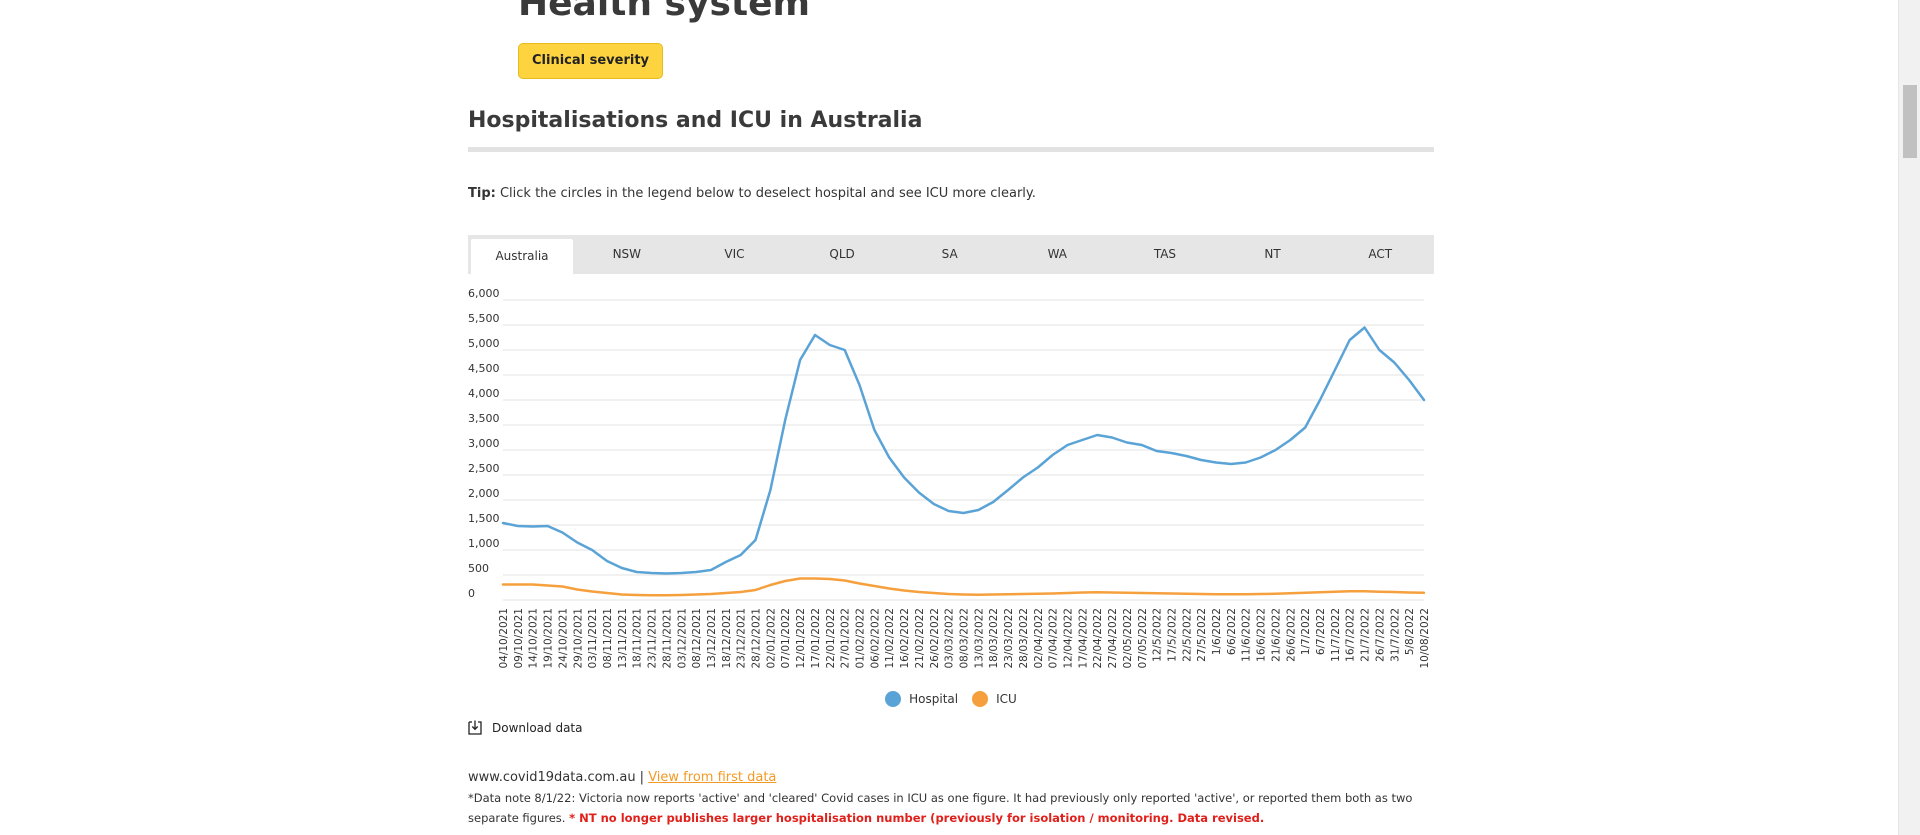 This screenshot has height=835, width=1920. I want to click on x-tick-label: 02/01/2022, so click(771, 638).